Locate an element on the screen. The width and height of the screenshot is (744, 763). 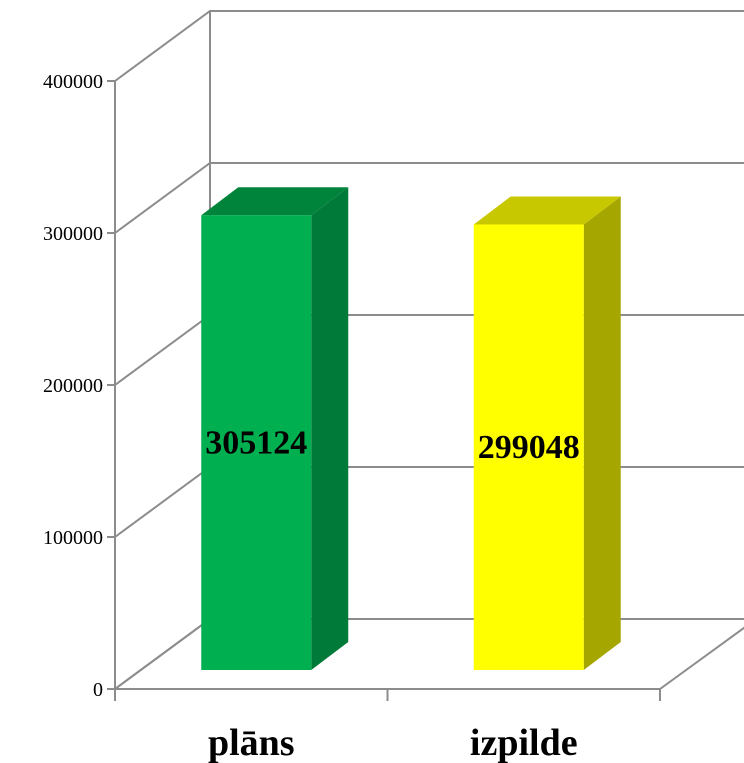
y-tick-label: 300000 is located at coordinates (73, 234).